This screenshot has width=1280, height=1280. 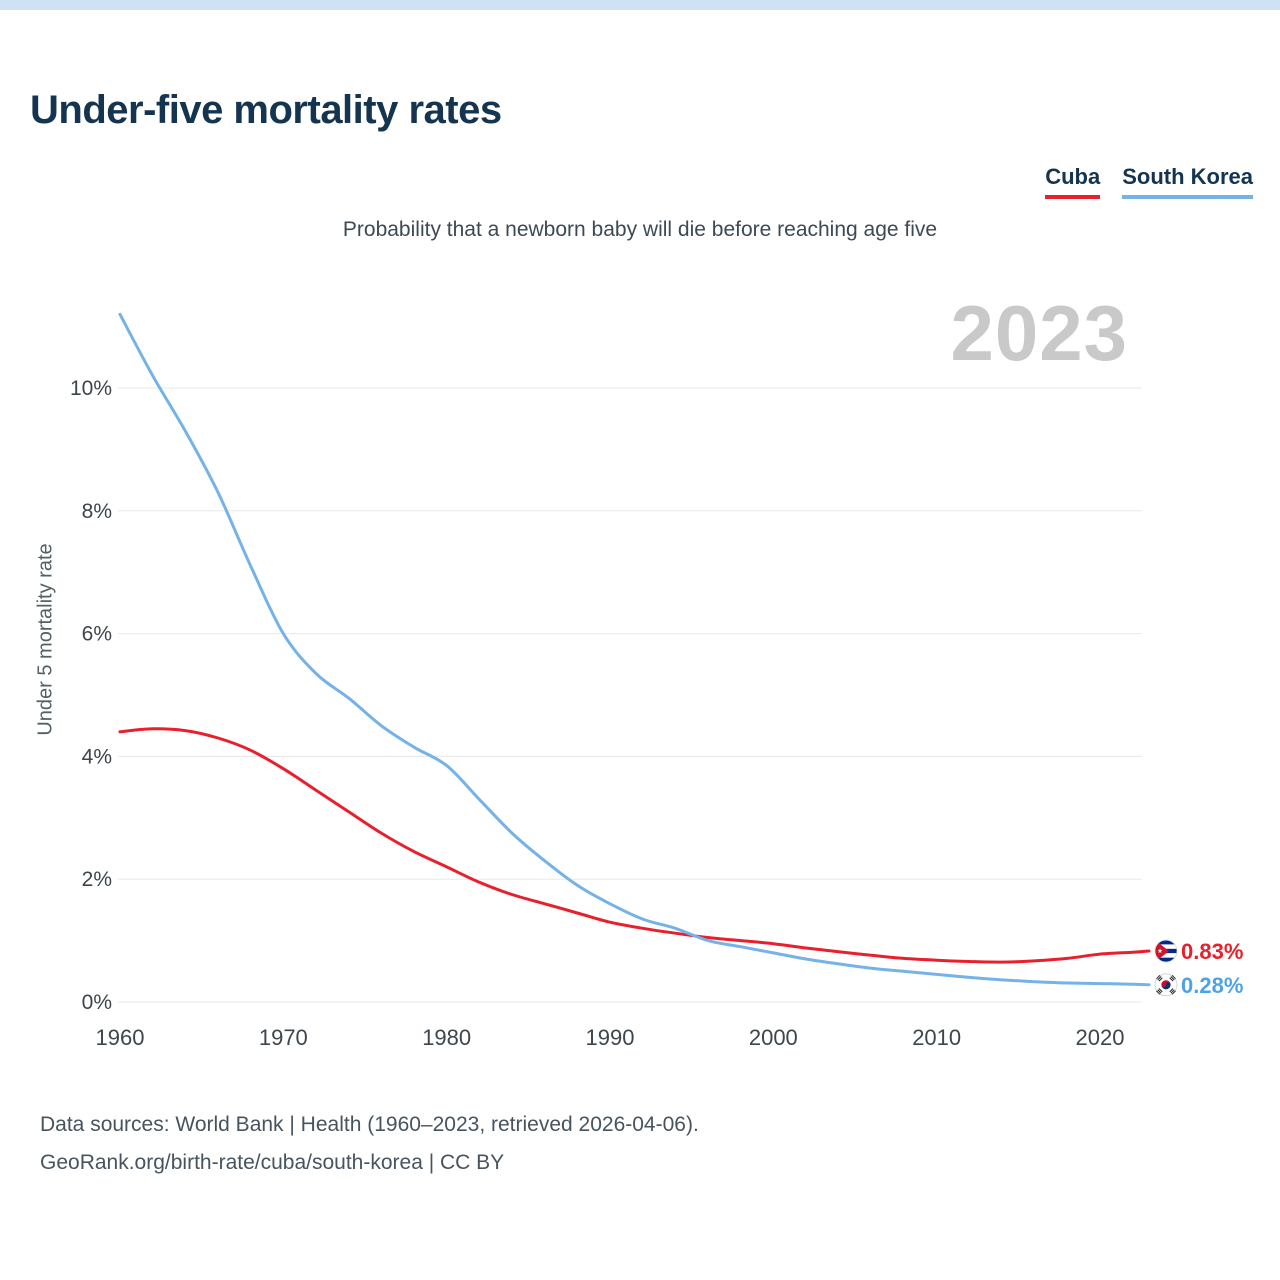 What do you see at coordinates (936, 1037) in the screenshot?
I see `x-tick-label: 2010` at bounding box center [936, 1037].